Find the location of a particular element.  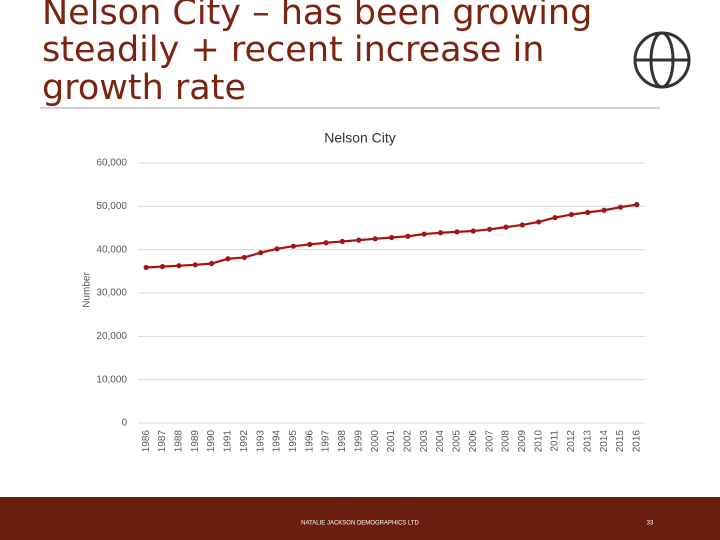

x-tick-label: 2013 is located at coordinates (587, 441).